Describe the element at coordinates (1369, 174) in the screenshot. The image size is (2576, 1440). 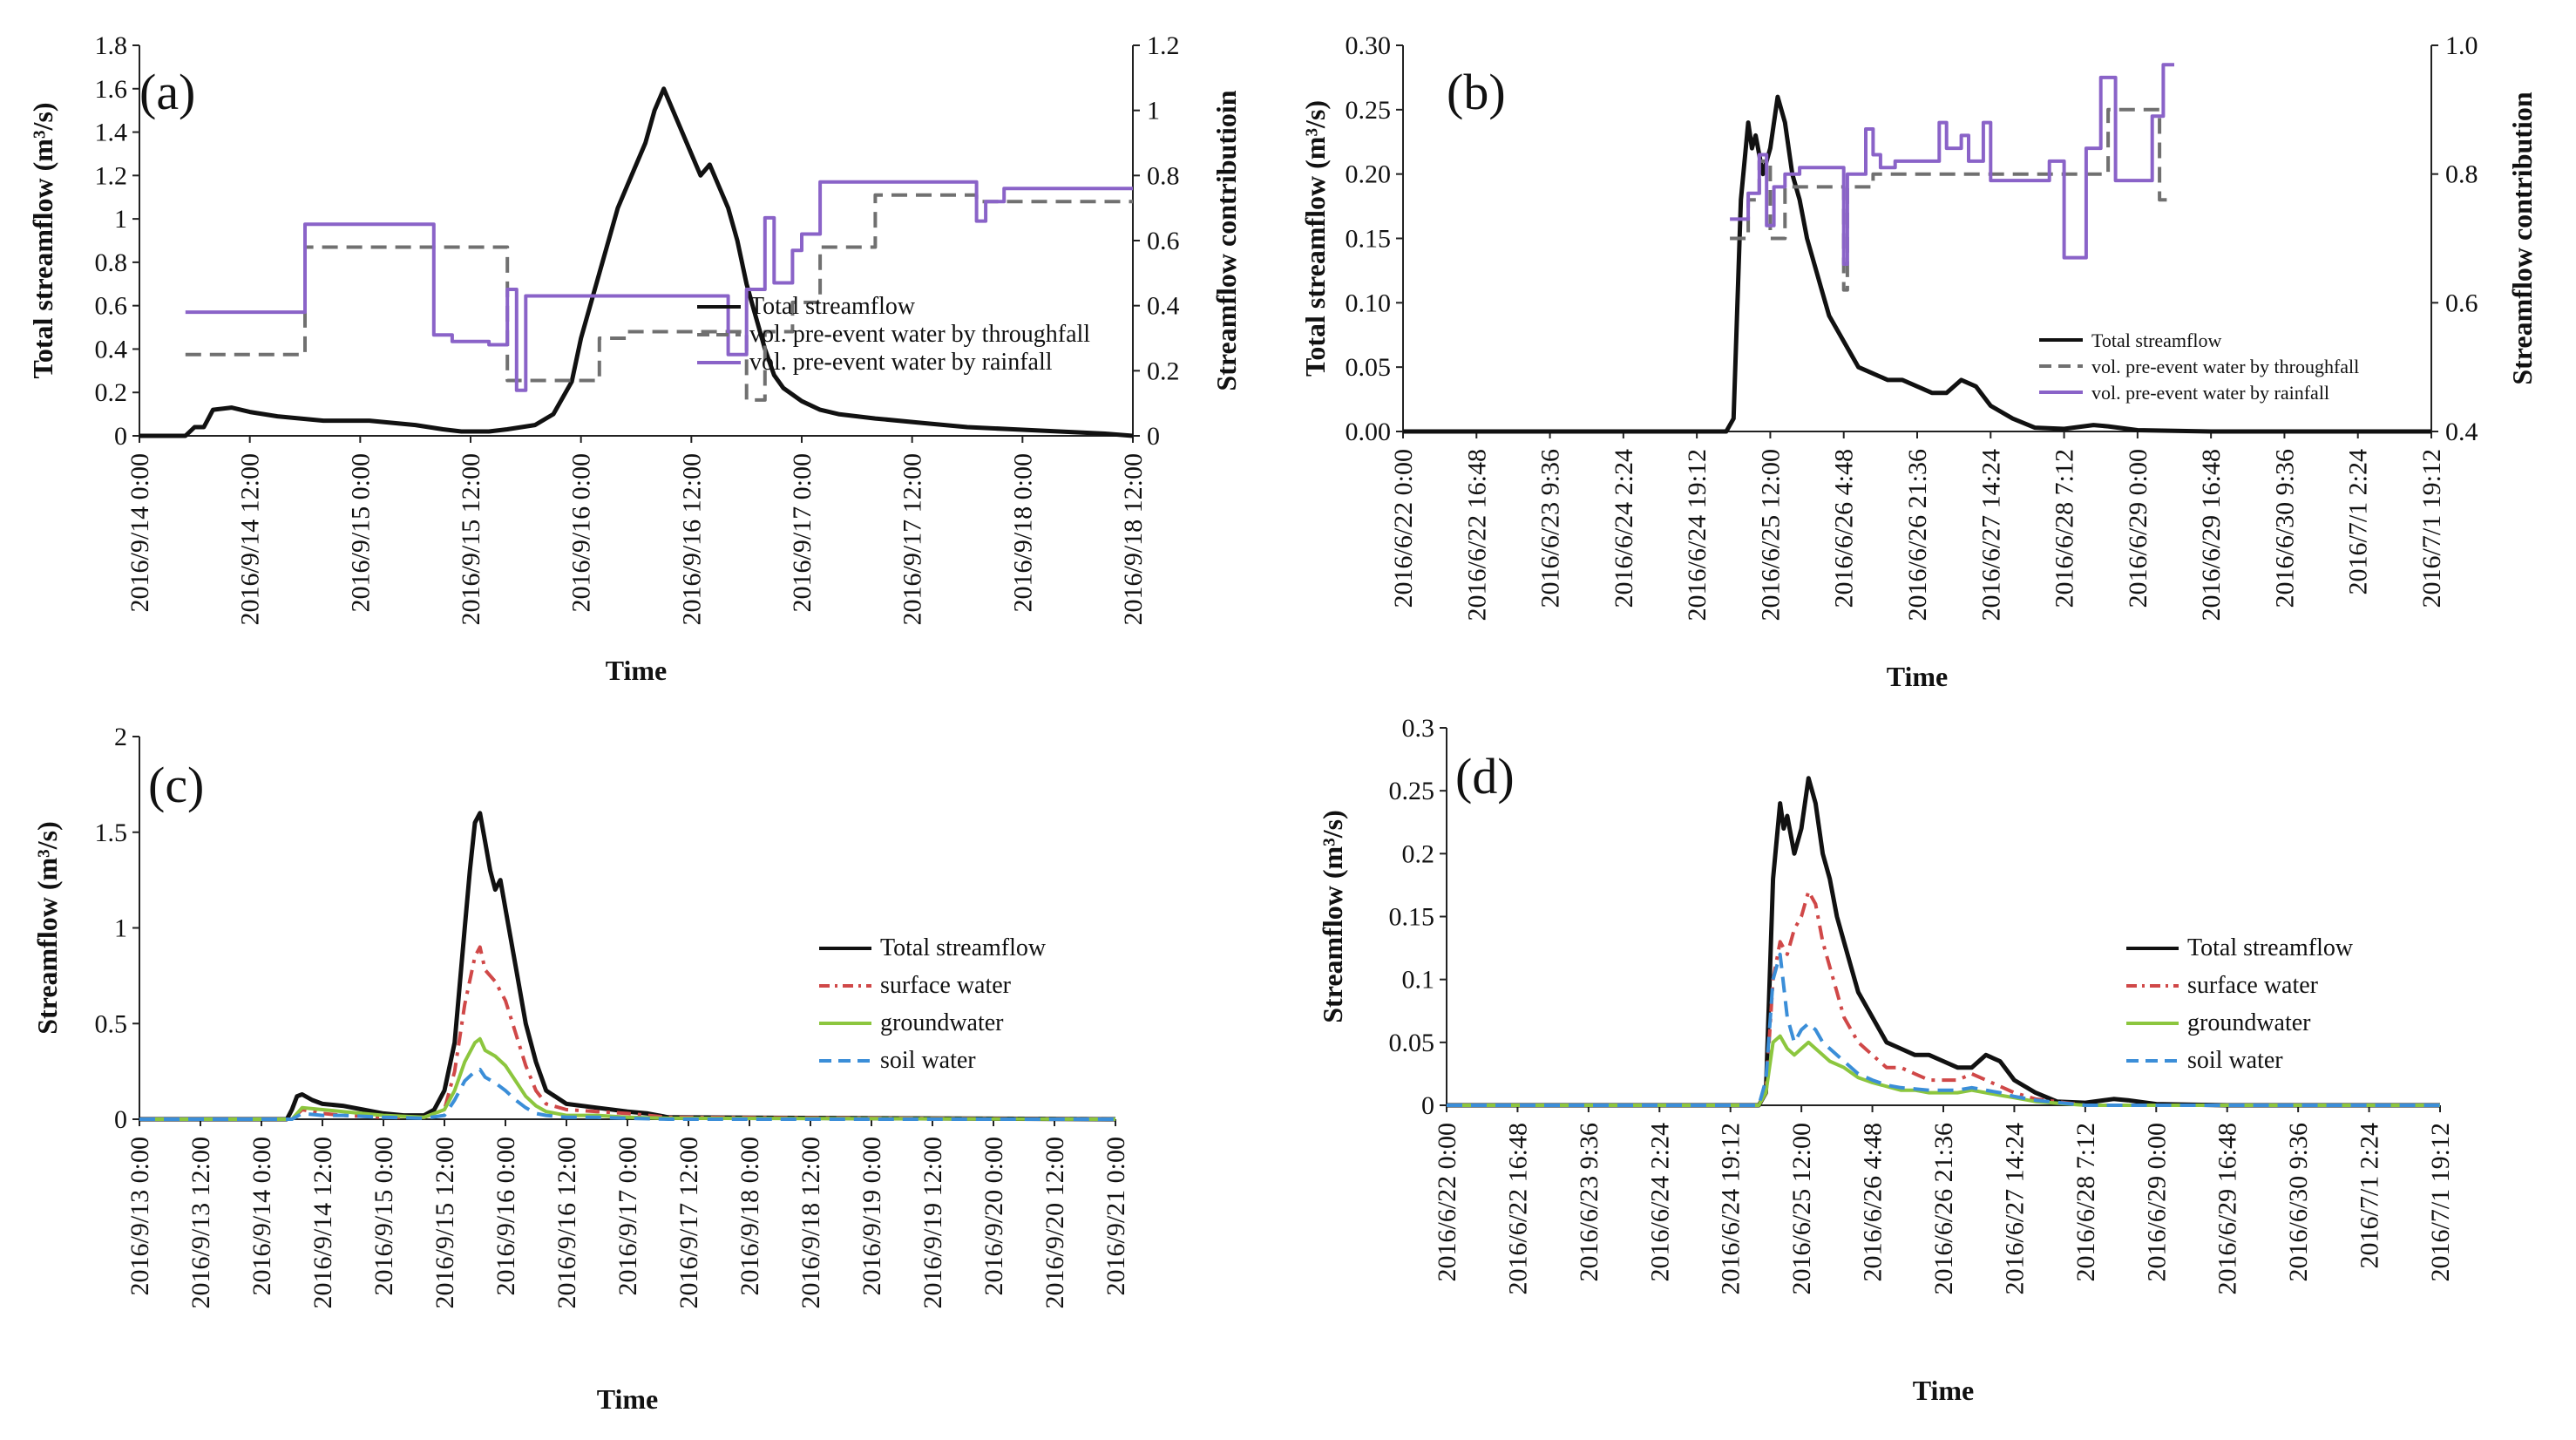
I see `y-tick-label: 0.20` at that location.